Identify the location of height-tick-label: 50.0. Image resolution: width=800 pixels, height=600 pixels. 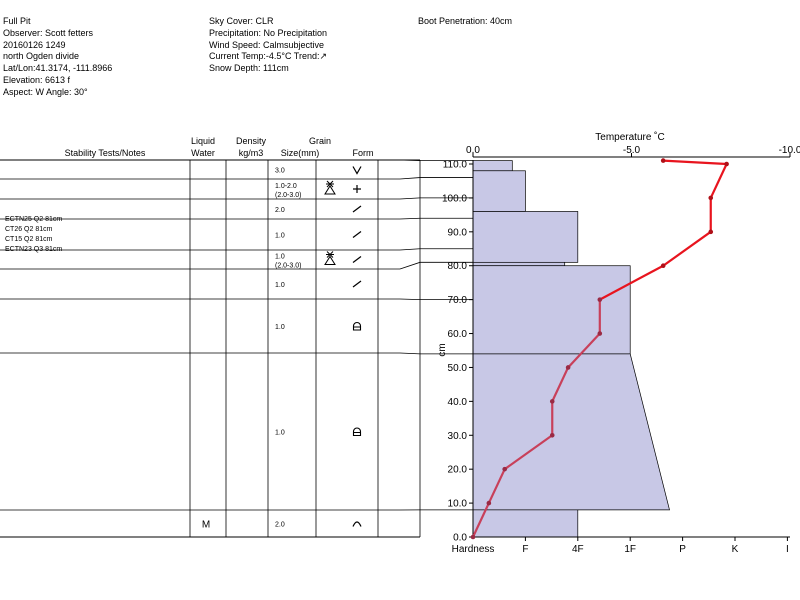
(458, 368).